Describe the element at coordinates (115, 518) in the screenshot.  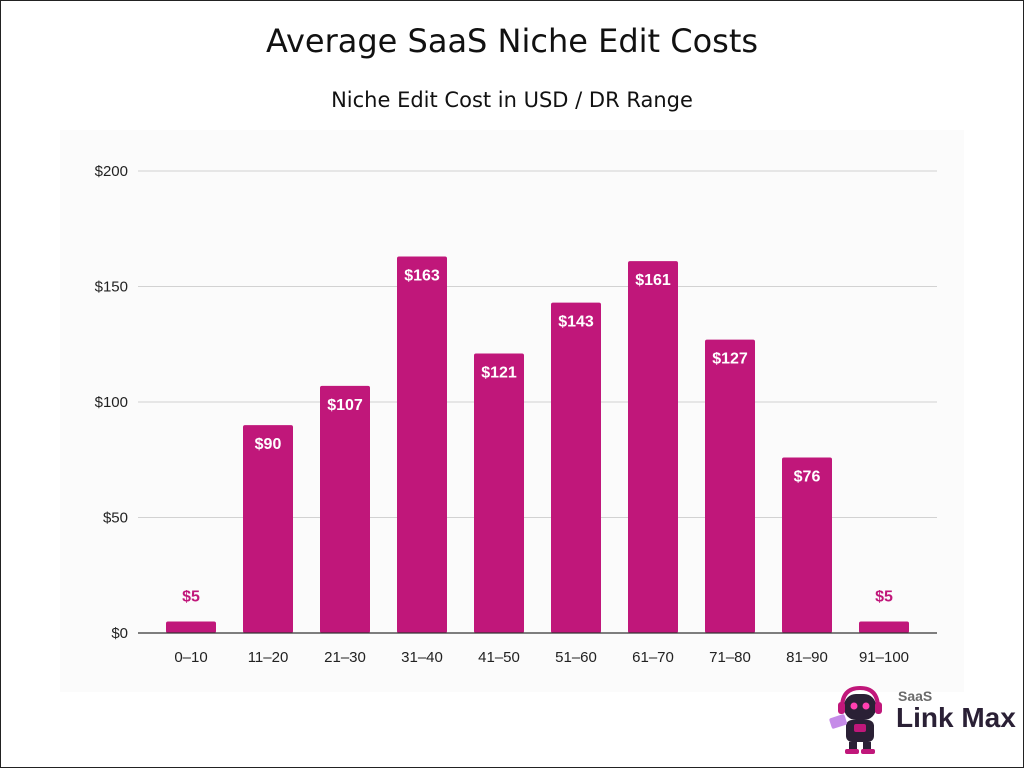
I see `y-tick-label: $50` at that location.